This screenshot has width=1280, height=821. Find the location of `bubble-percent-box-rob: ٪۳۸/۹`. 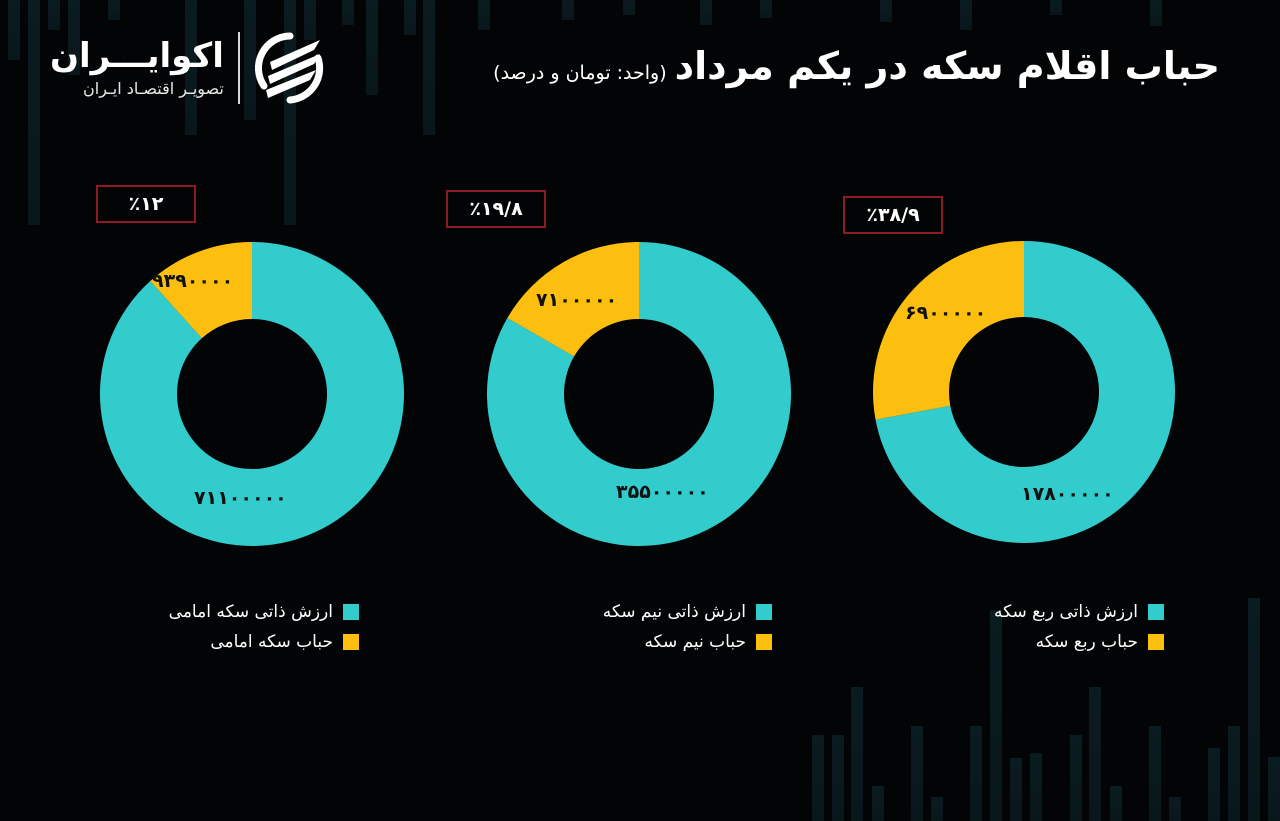

bubble-percent-box-rob: ٪۳۸/۹ is located at coordinates (893, 215).